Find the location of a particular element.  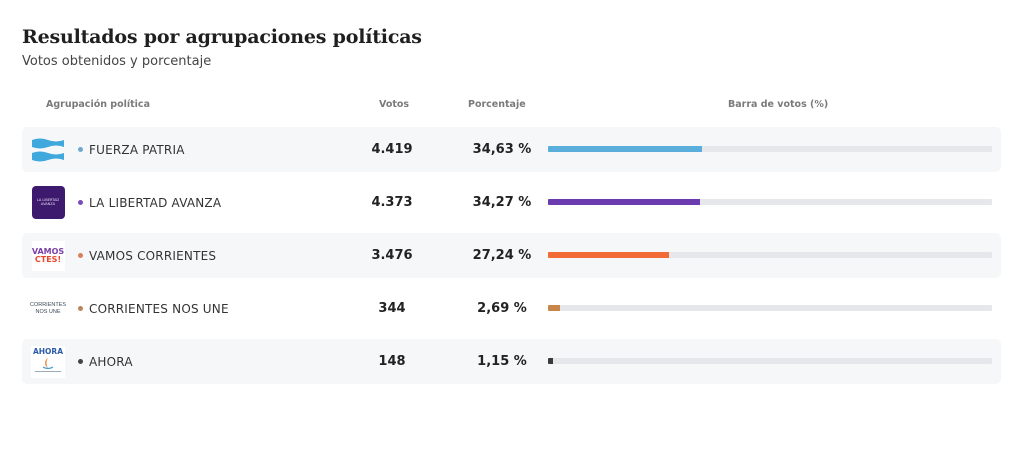

ahora-logo: AHORA is located at coordinates (48, 361).